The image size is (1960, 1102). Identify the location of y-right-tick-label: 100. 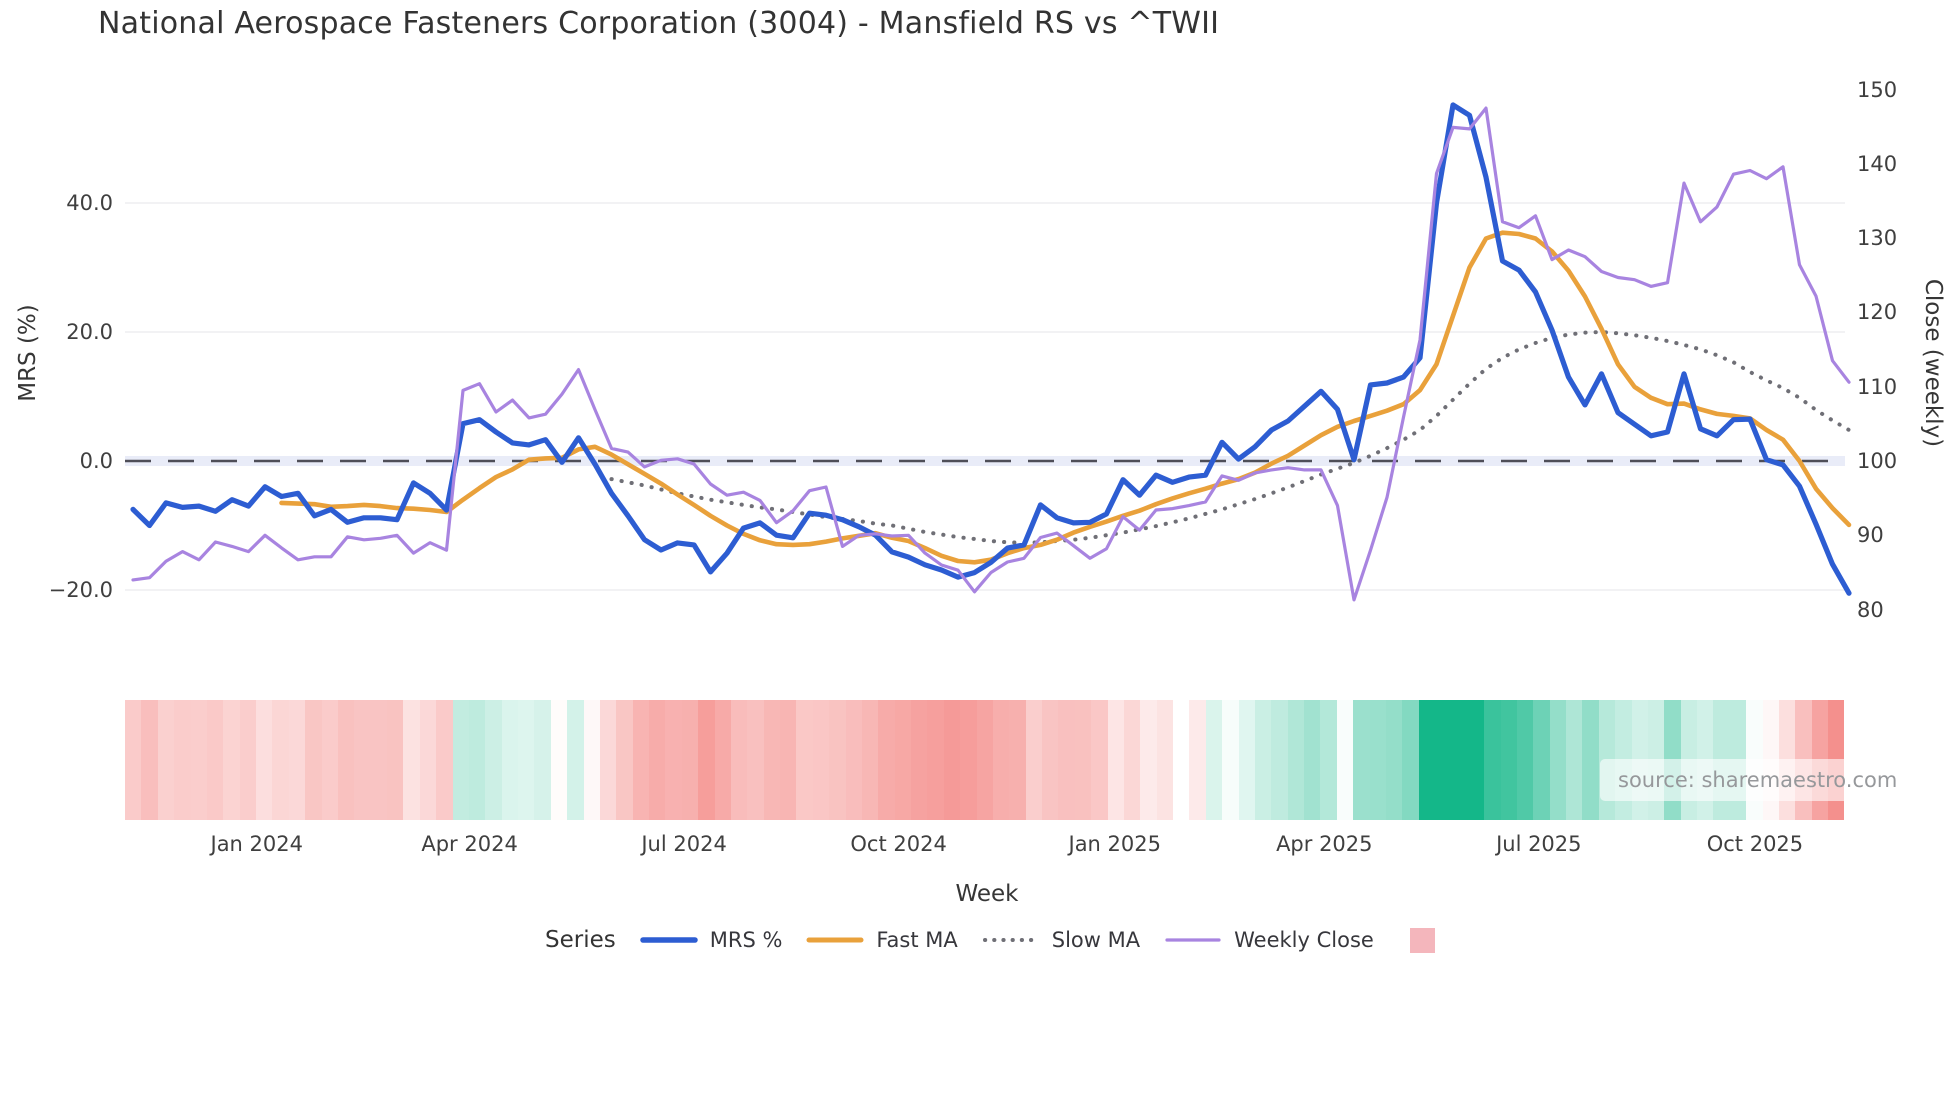
(1877, 461).